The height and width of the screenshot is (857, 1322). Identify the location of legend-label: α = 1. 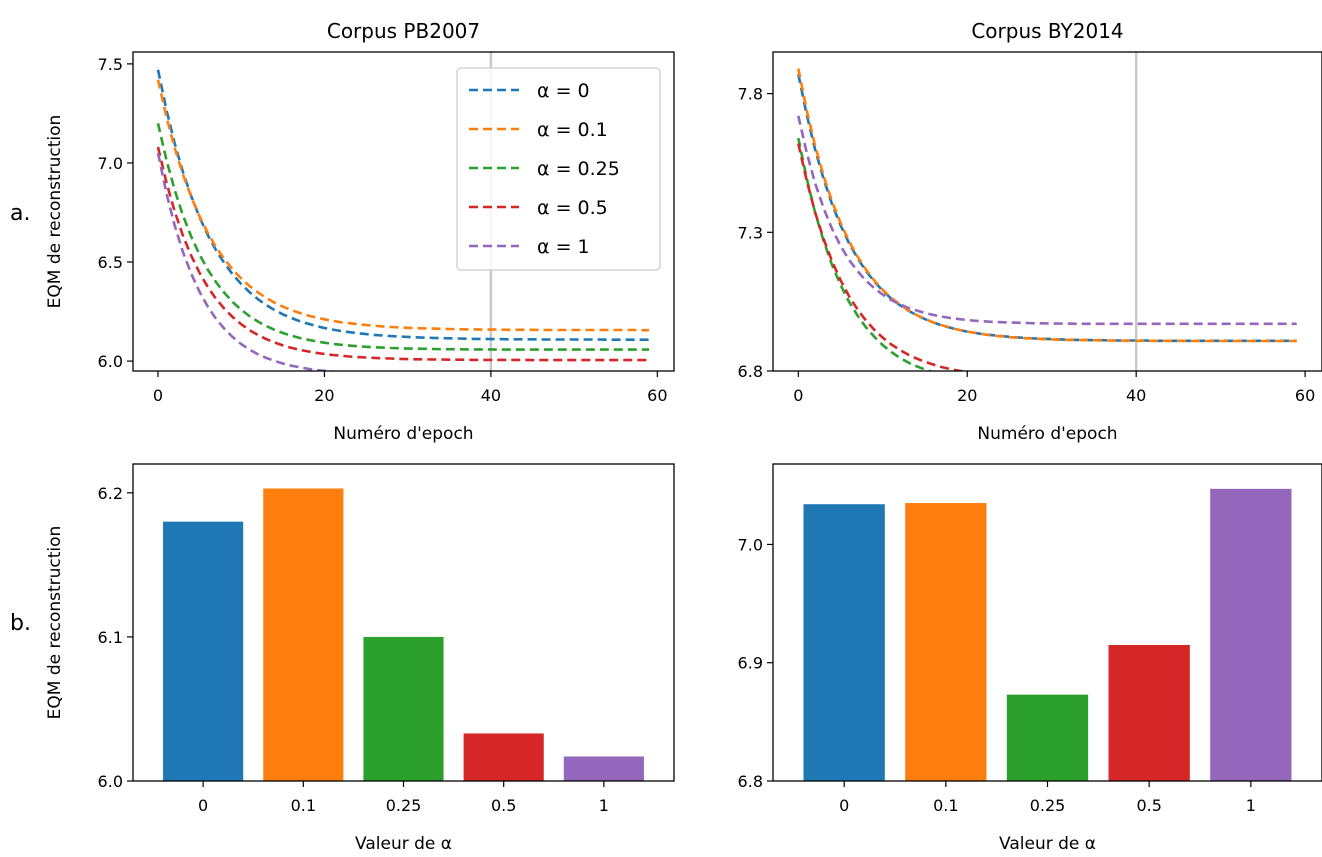
(563, 247).